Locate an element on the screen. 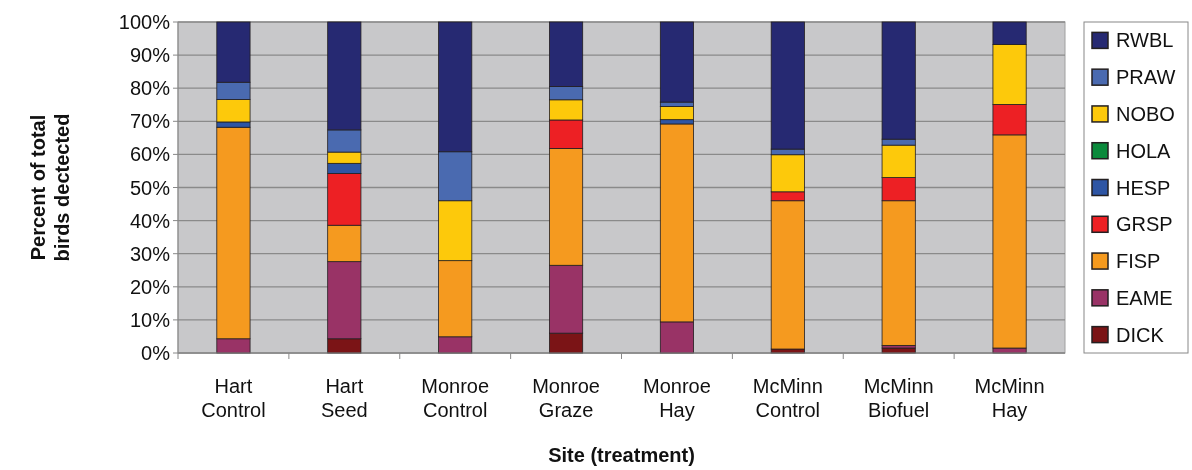 This screenshot has width=1192, height=470. y-tick-label: 50% is located at coordinates (150, 187).